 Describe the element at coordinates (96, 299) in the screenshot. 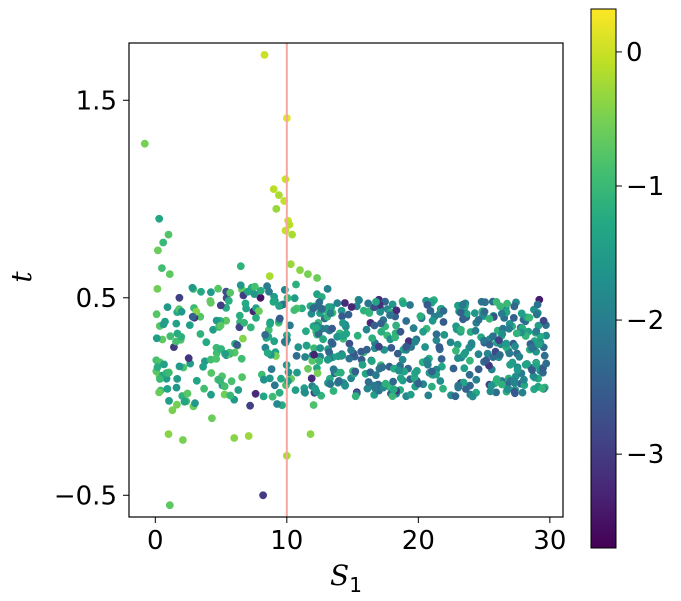

I see `y-tick-label: 0.5` at that location.